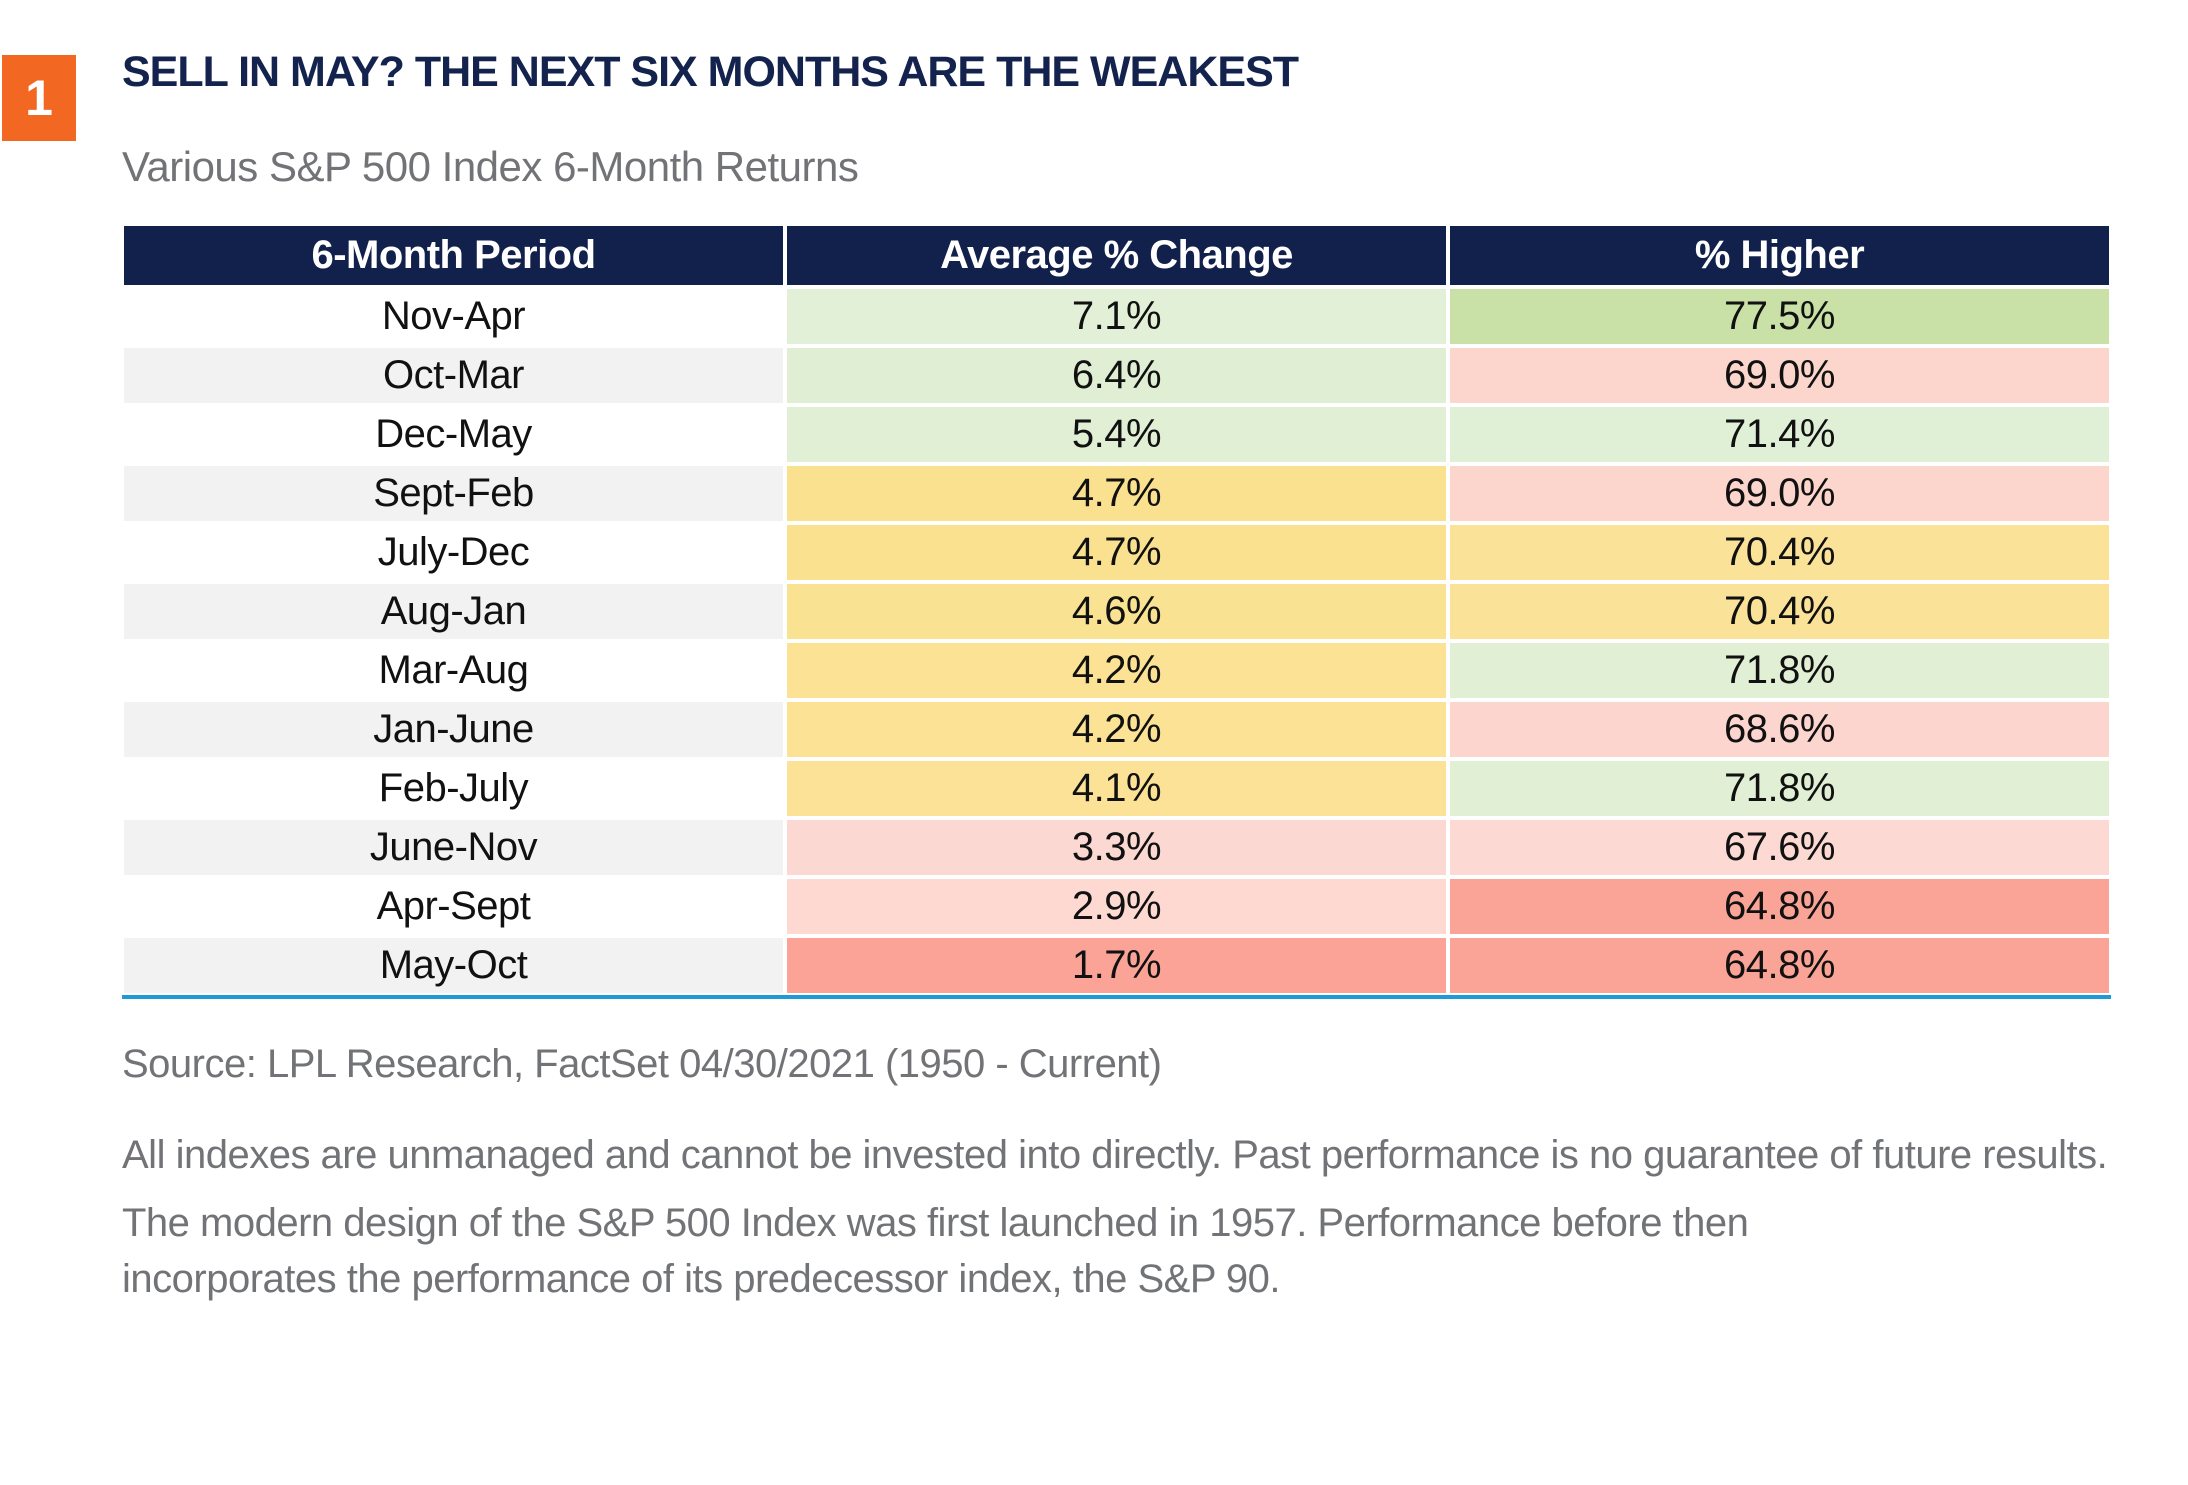 This screenshot has width=2188, height=1485. What do you see at coordinates (453, 255) in the screenshot?
I see `col-header-period: 6-Month Period` at bounding box center [453, 255].